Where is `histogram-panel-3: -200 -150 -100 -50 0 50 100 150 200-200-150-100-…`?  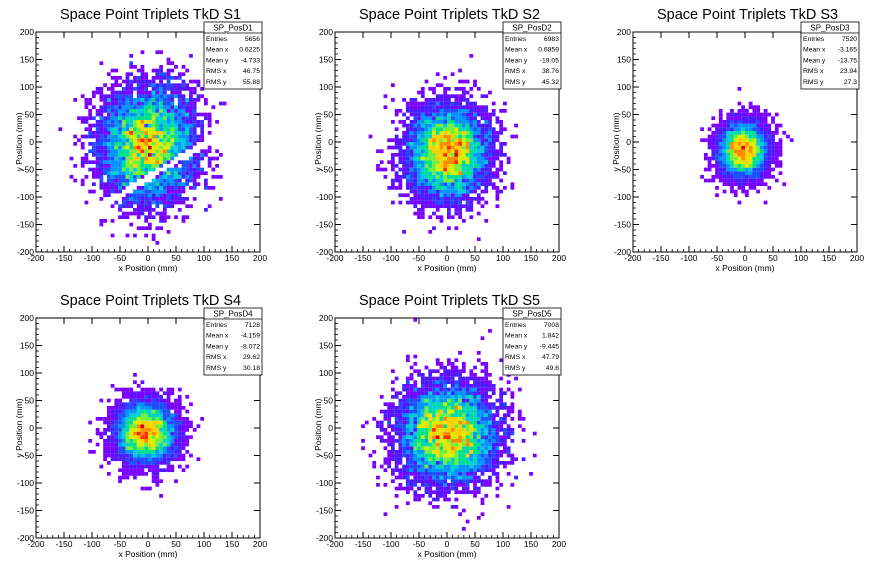 histogram-panel-3: -200 -150 -100 -50 0 50 100 150 200-200-150-100-… is located at coordinates (737, 140).